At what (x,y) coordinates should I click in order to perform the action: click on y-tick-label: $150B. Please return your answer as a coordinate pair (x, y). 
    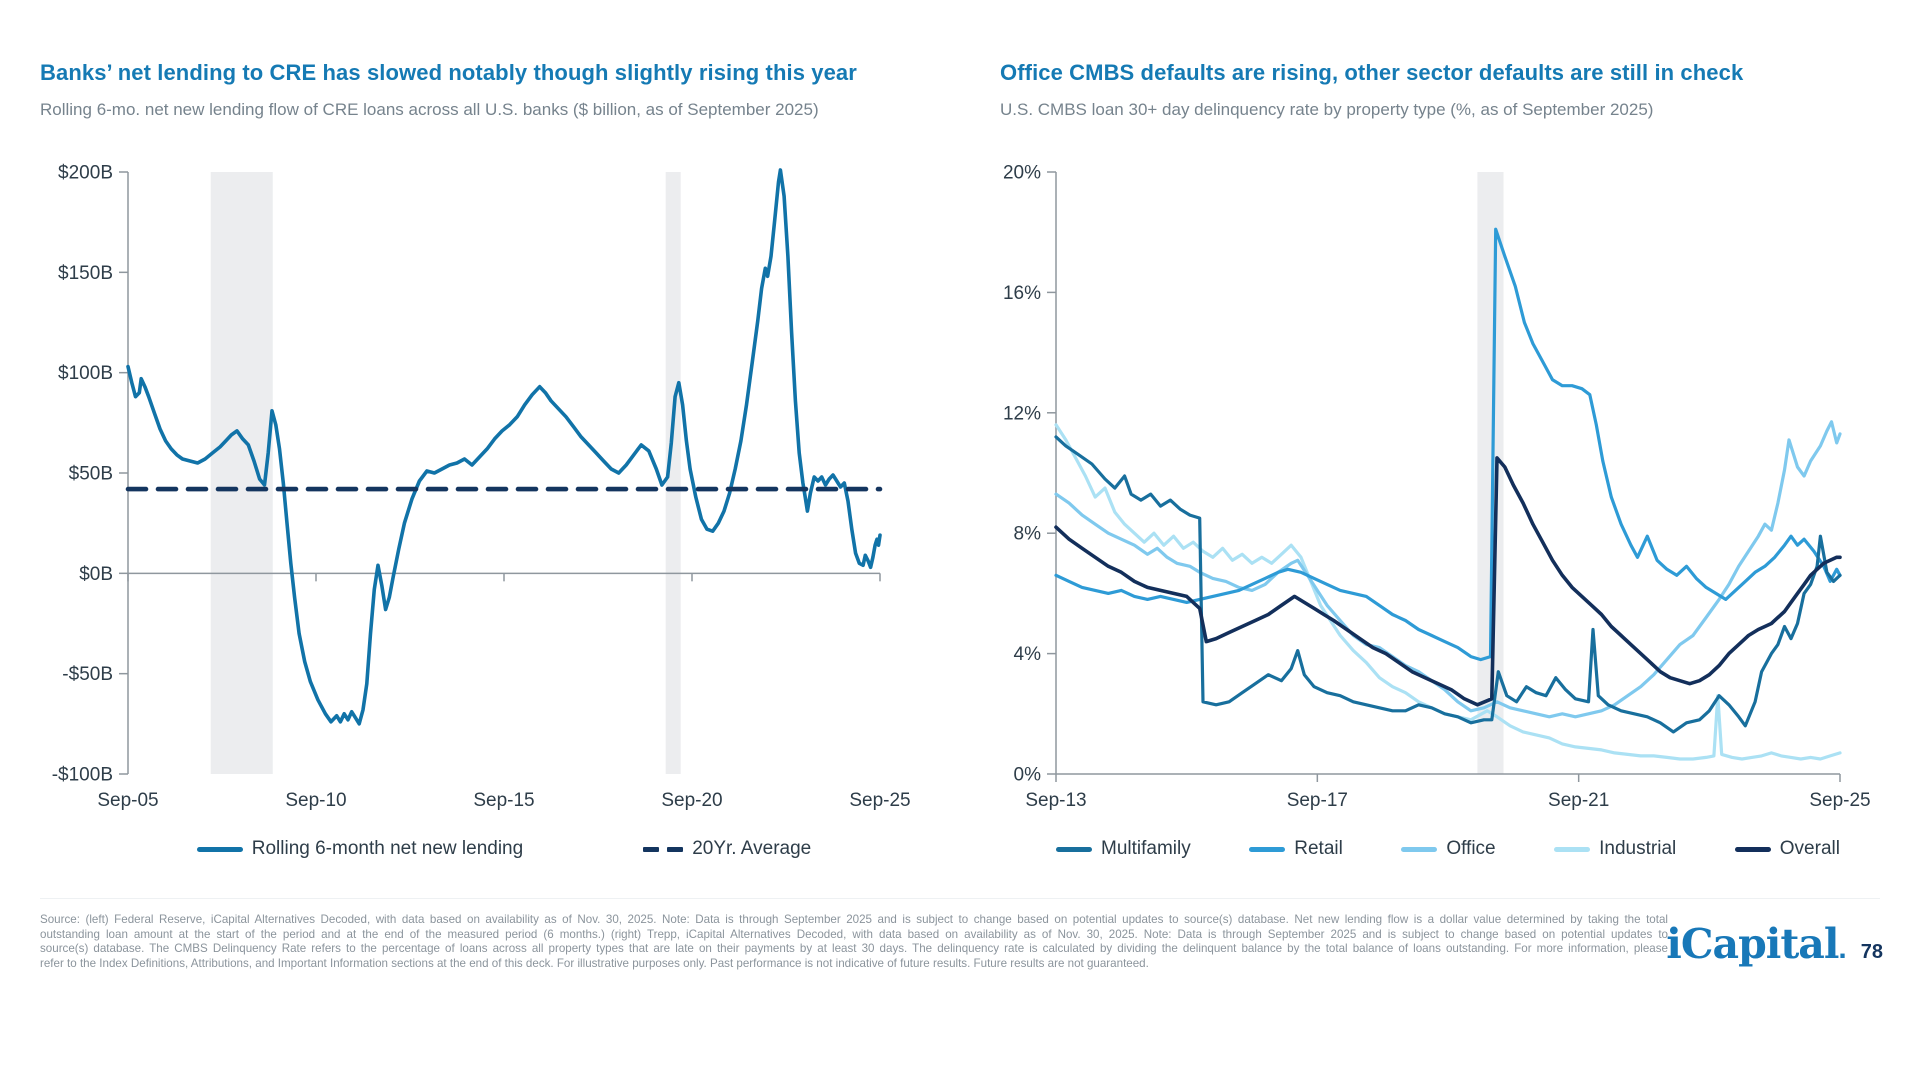
    Looking at the image, I should click on (85, 273).